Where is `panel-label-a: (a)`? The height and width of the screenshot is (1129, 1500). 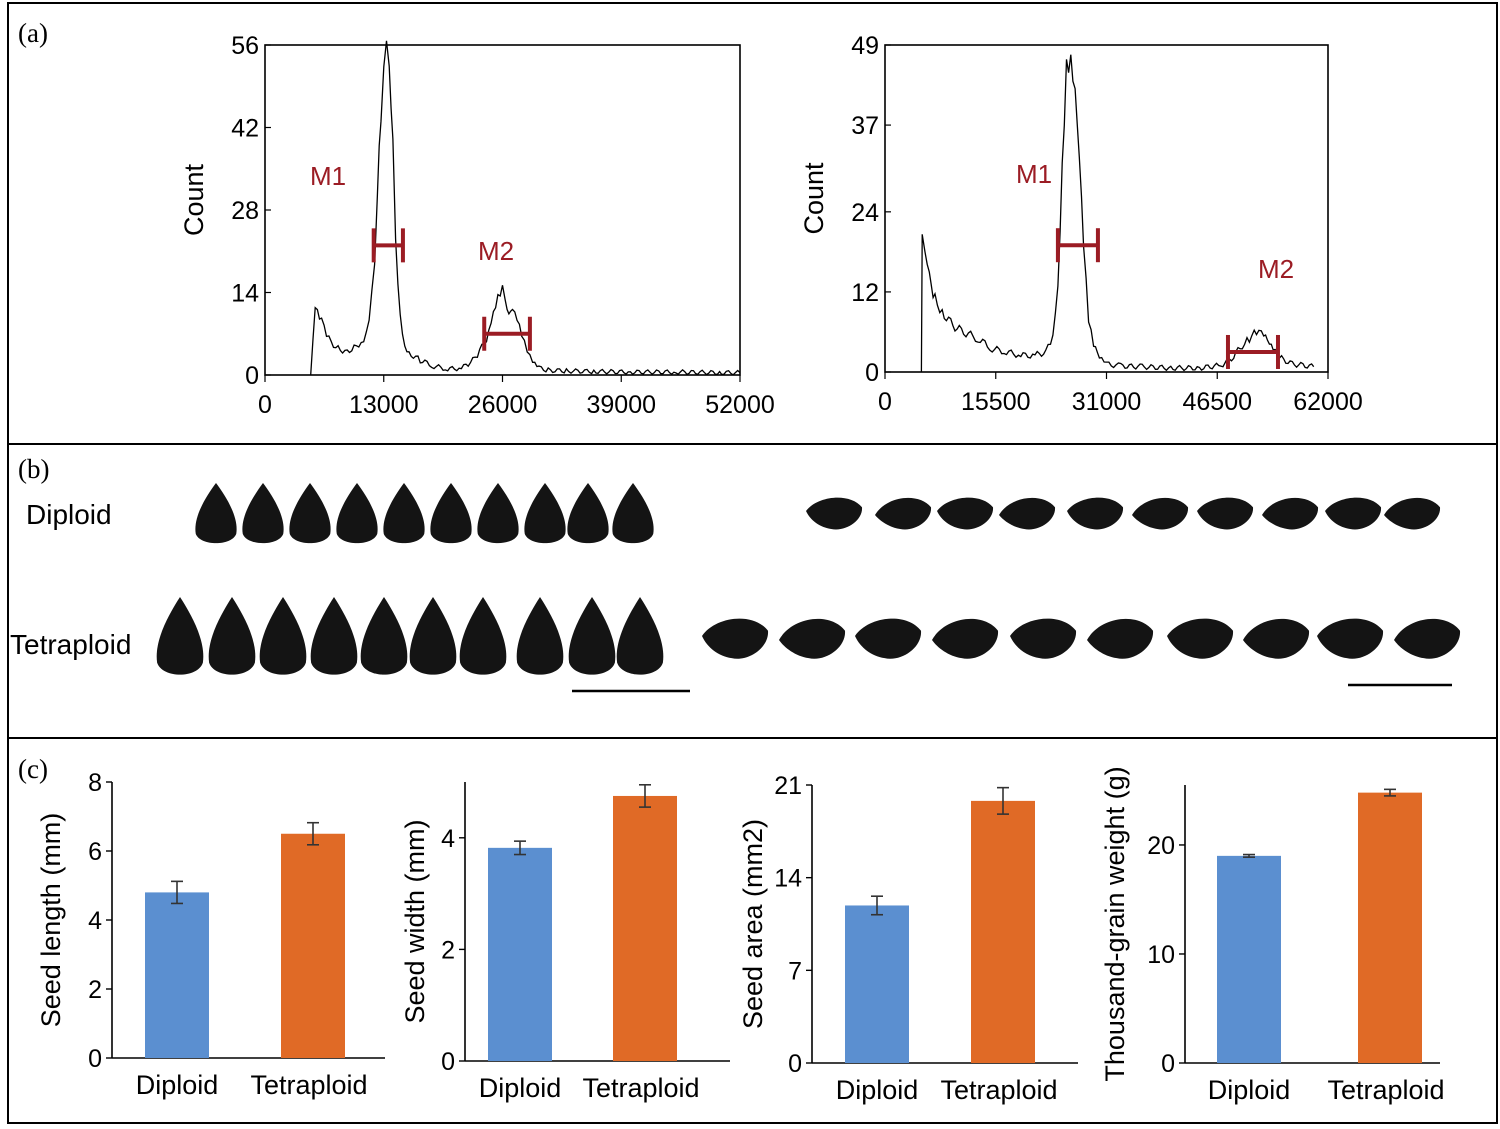 panel-label-a: (a) is located at coordinates (33, 33).